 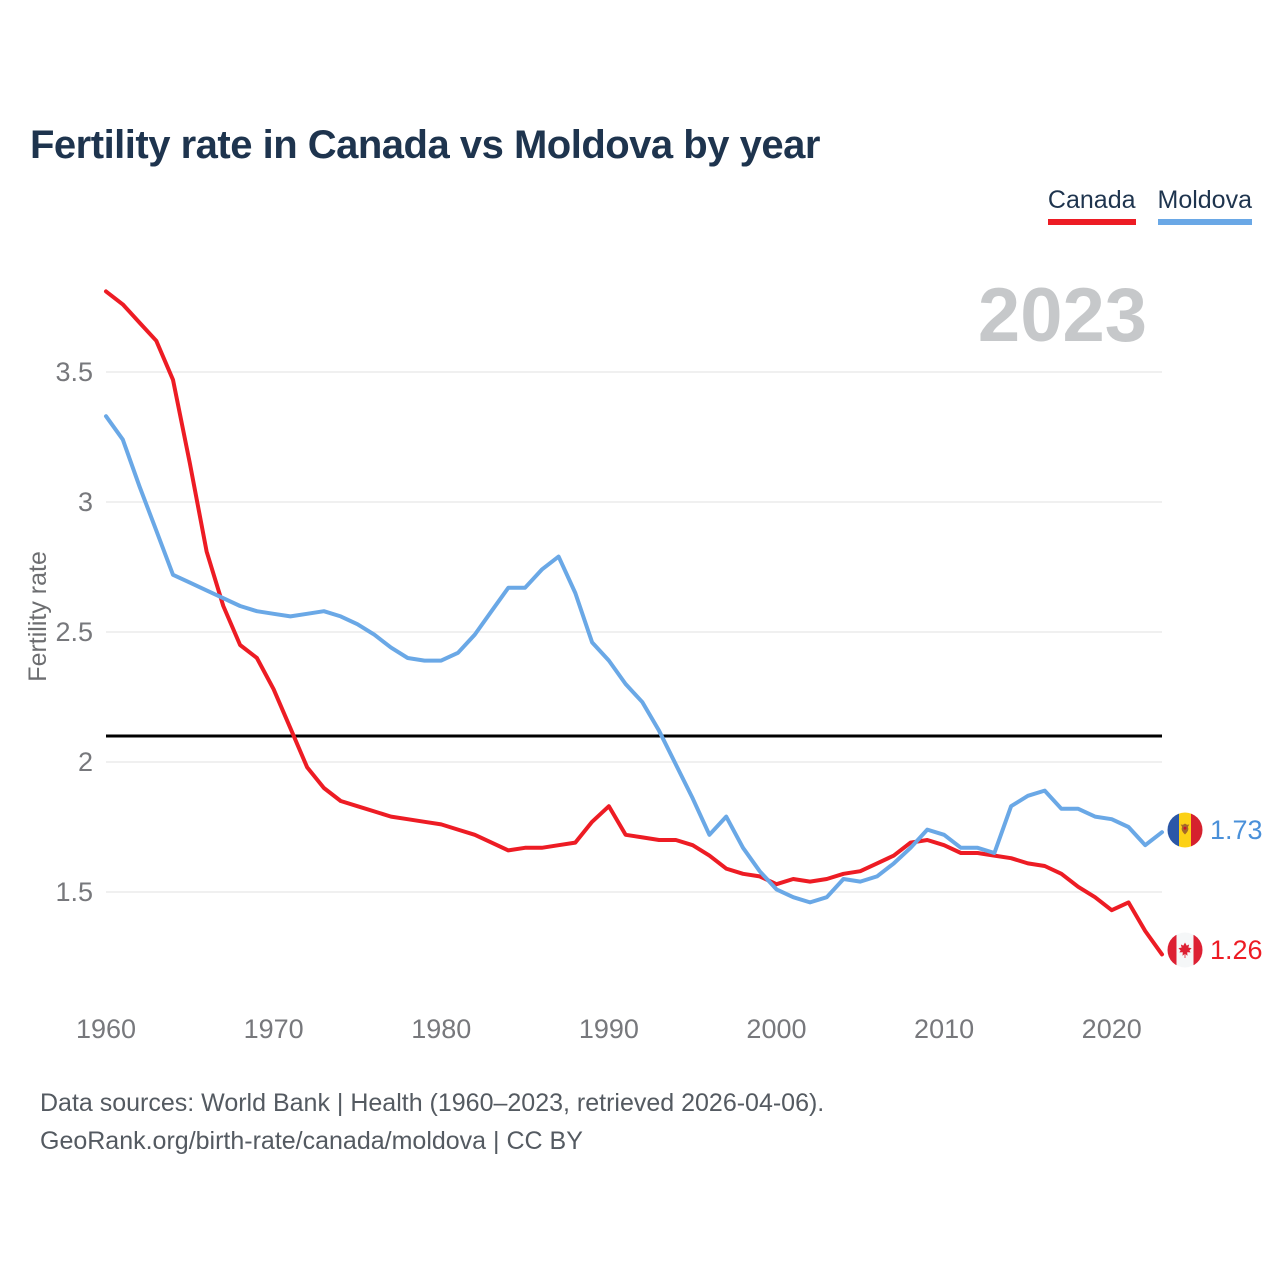 I want to click on x-tick-label: 2020, so click(x=1112, y=1029).